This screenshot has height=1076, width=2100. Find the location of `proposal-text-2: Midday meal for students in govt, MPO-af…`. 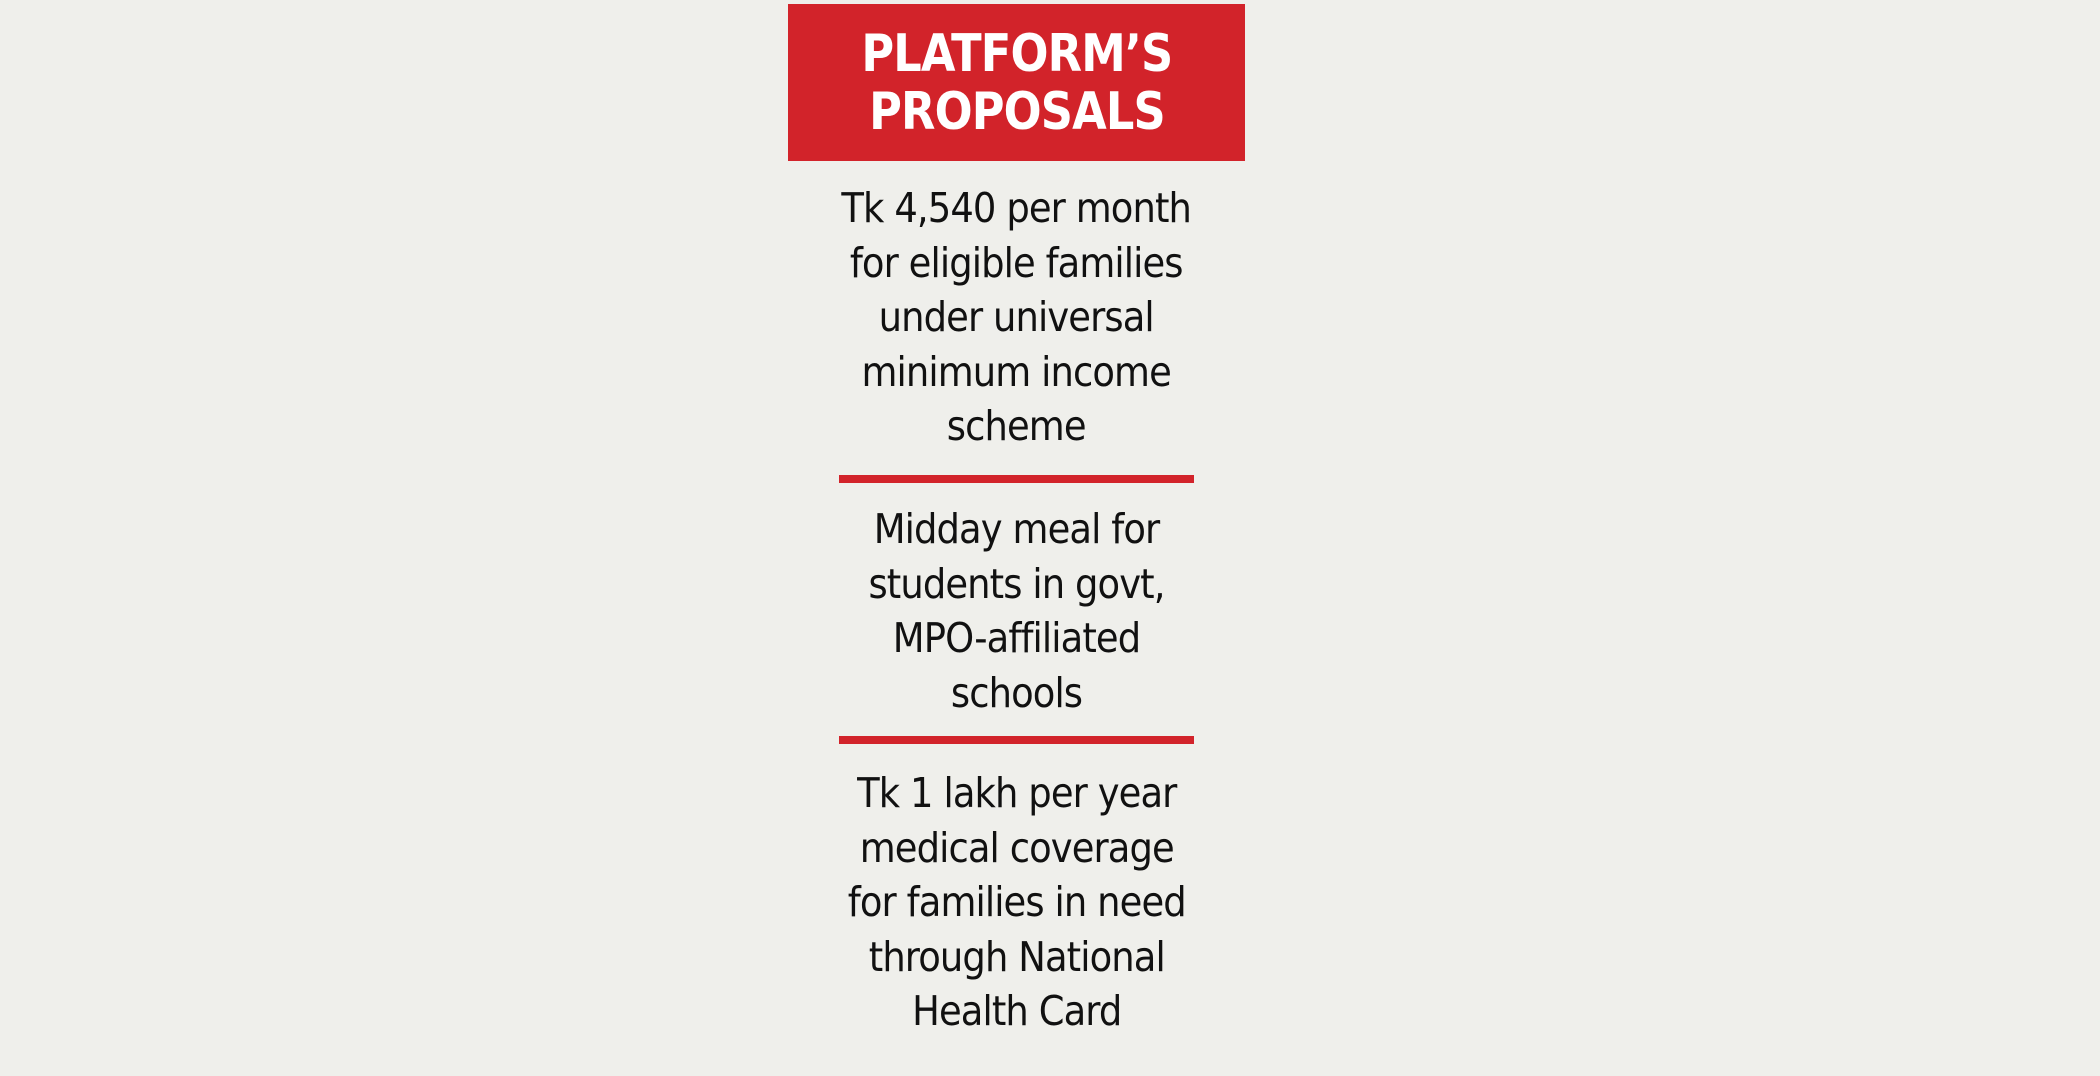

proposal-text-2: Midday meal for students in govt, MPO-af… is located at coordinates (1016, 611).